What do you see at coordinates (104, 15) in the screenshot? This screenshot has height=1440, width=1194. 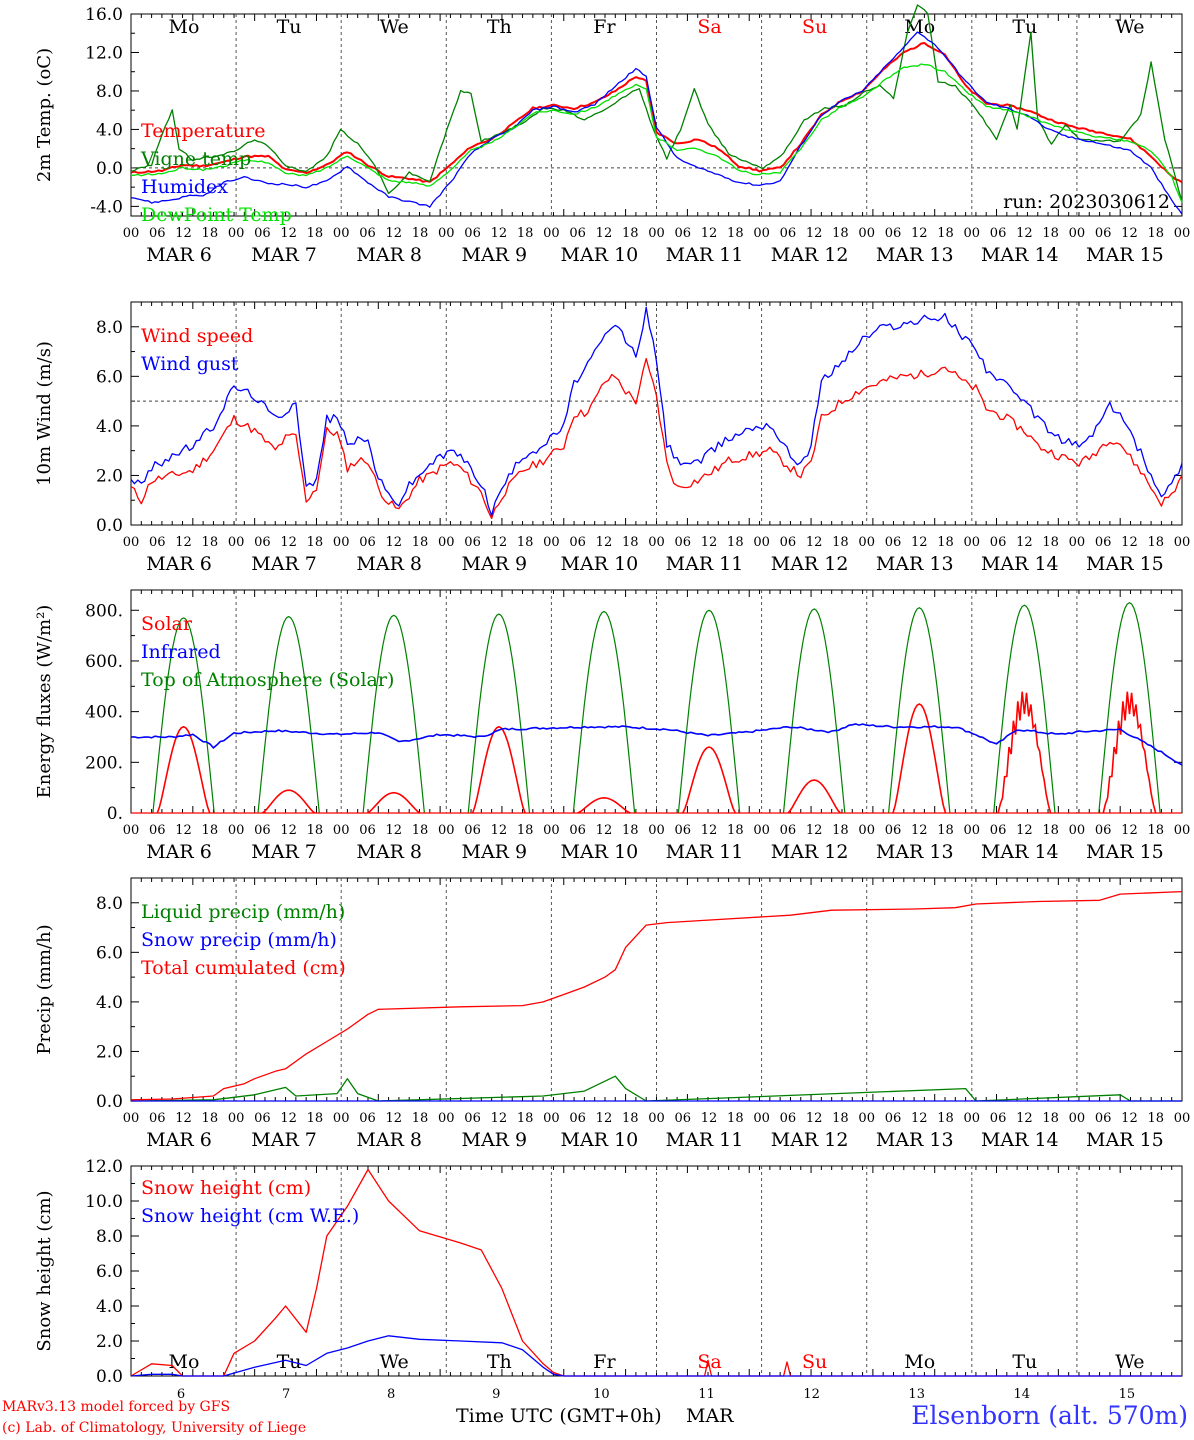 I see `y-tick-label: 16.0` at bounding box center [104, 15].